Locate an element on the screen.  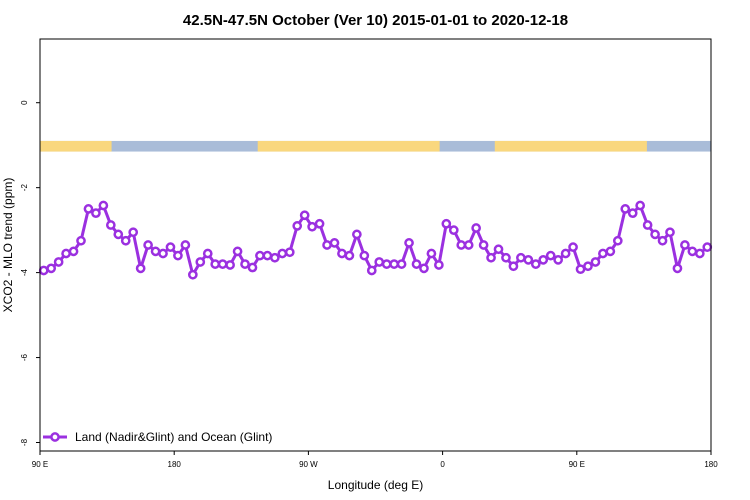
land-ocean-strip is located at coordinates (375, 146).